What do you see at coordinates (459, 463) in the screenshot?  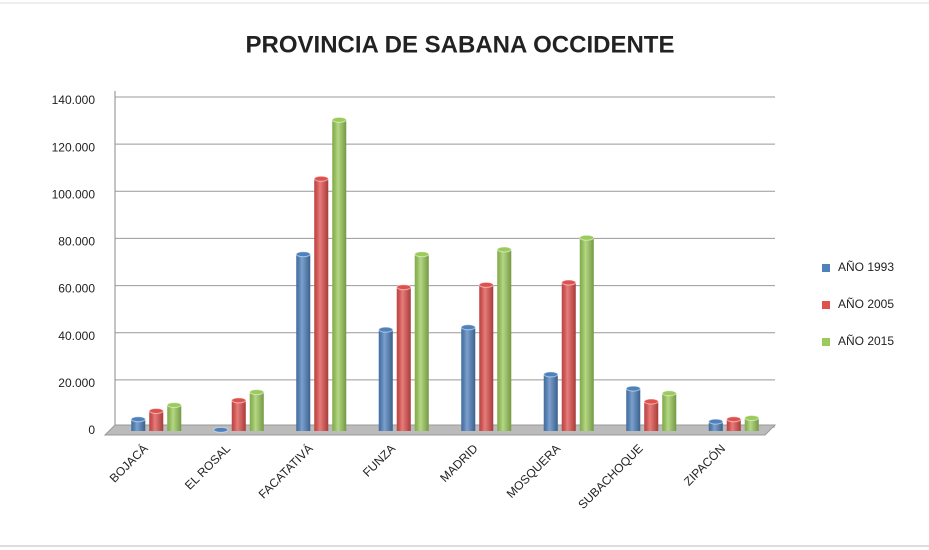 I see `x-tick-label: MADRID` at bounding box center [459, 463].